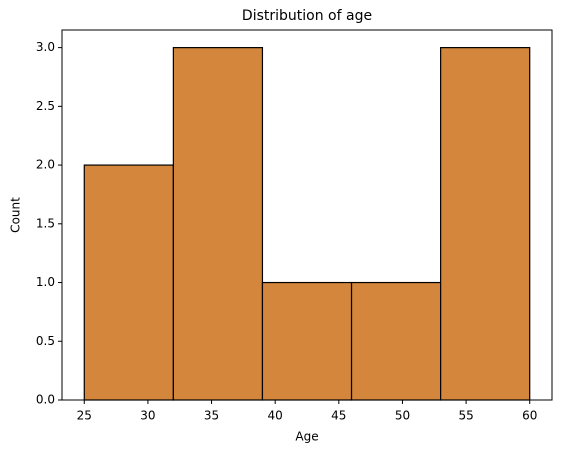  Describe the element at coordinates (45, 341) in the screenshot. I see `y-tick-label: 0.5` at that location.